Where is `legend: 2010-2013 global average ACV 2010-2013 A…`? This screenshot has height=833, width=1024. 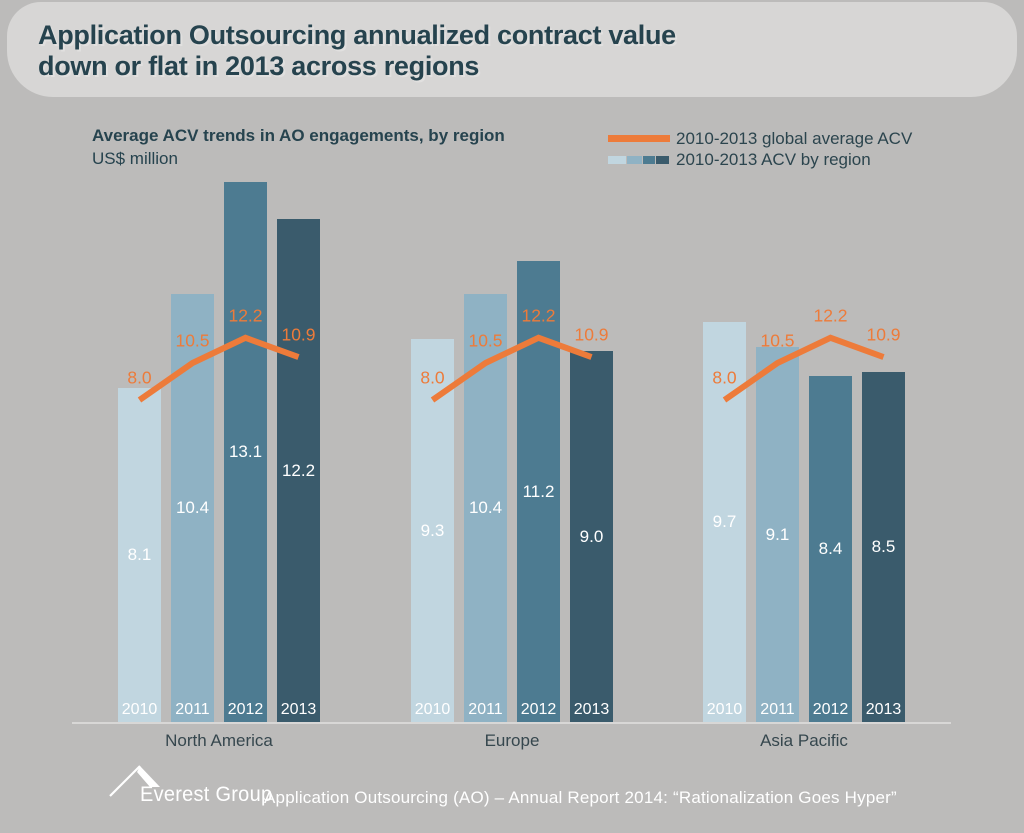
legend: 2010-2013 global average ACV 2010-2013 A… is located at coordinates (760, 149).